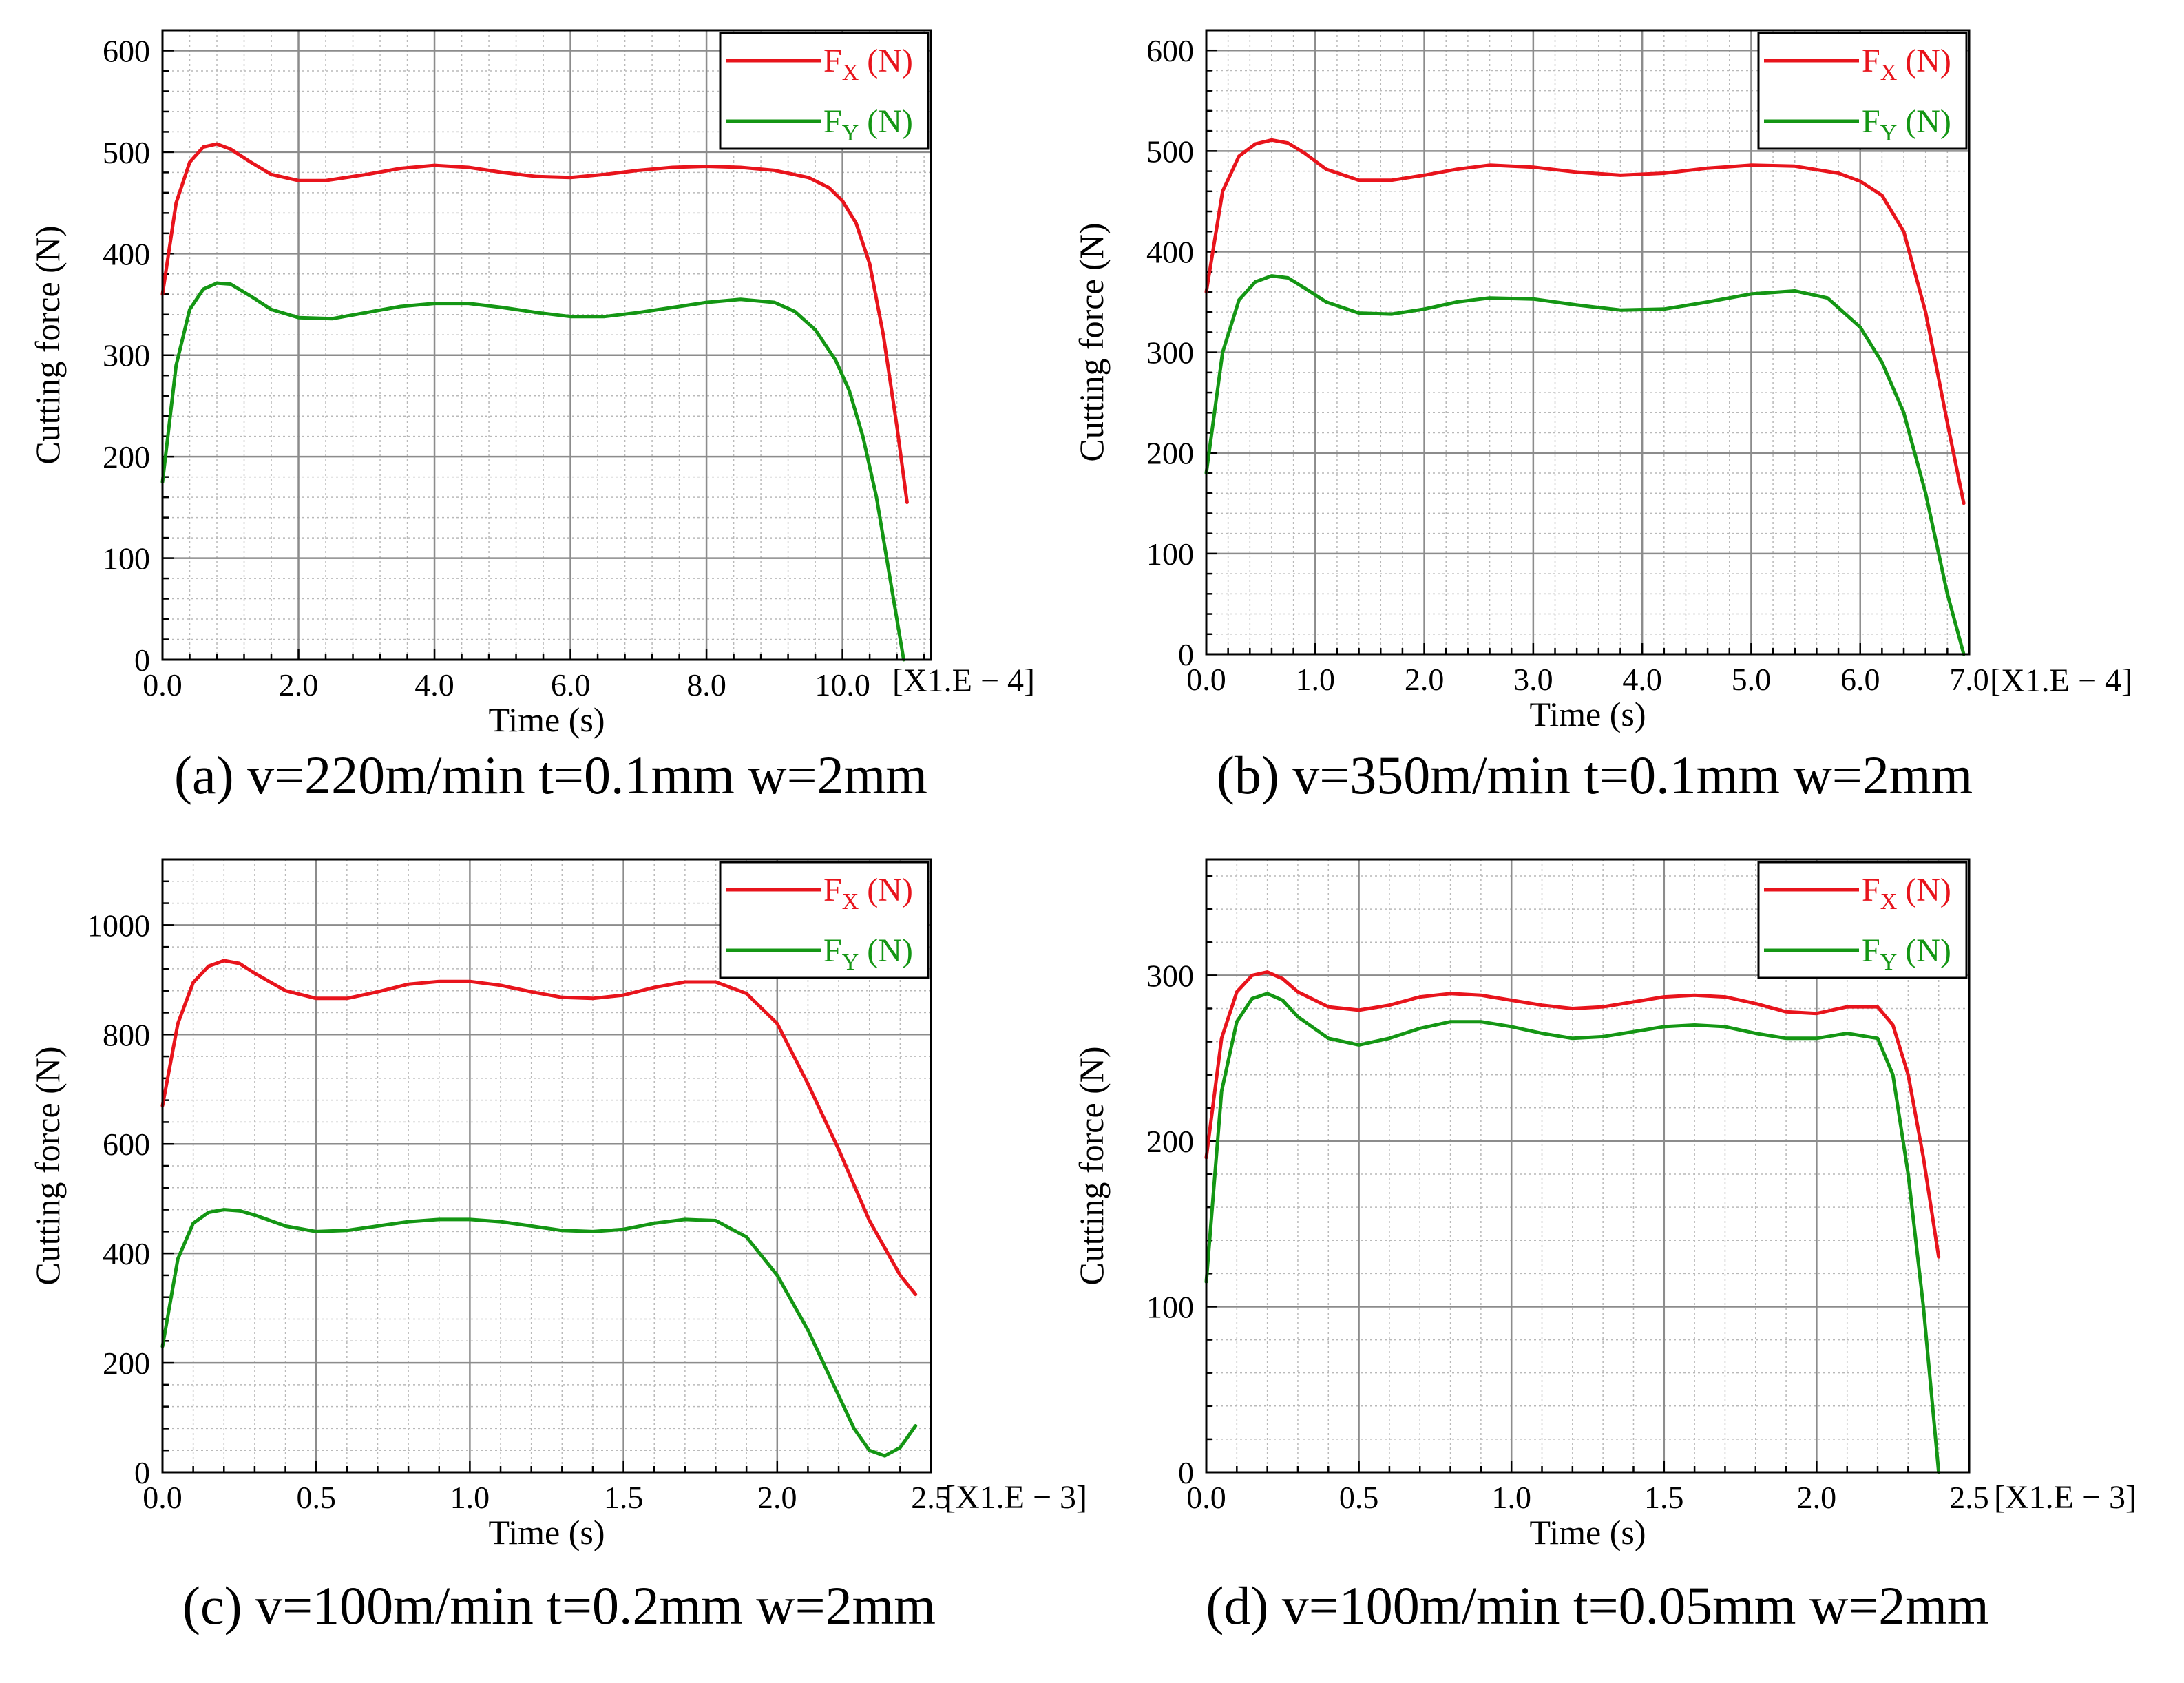 The image size is (2184, 1683). What do you see at coordinates (118, 925) in the screenshot?
I see `y-tick-label: 1000` at bounding box center [118, 925].